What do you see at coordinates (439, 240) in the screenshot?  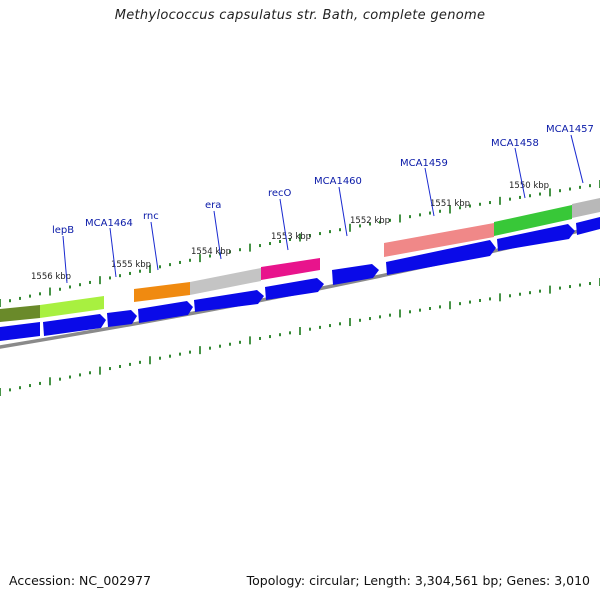 I see `feature-band-salmon` at bounding box center [439, 240].